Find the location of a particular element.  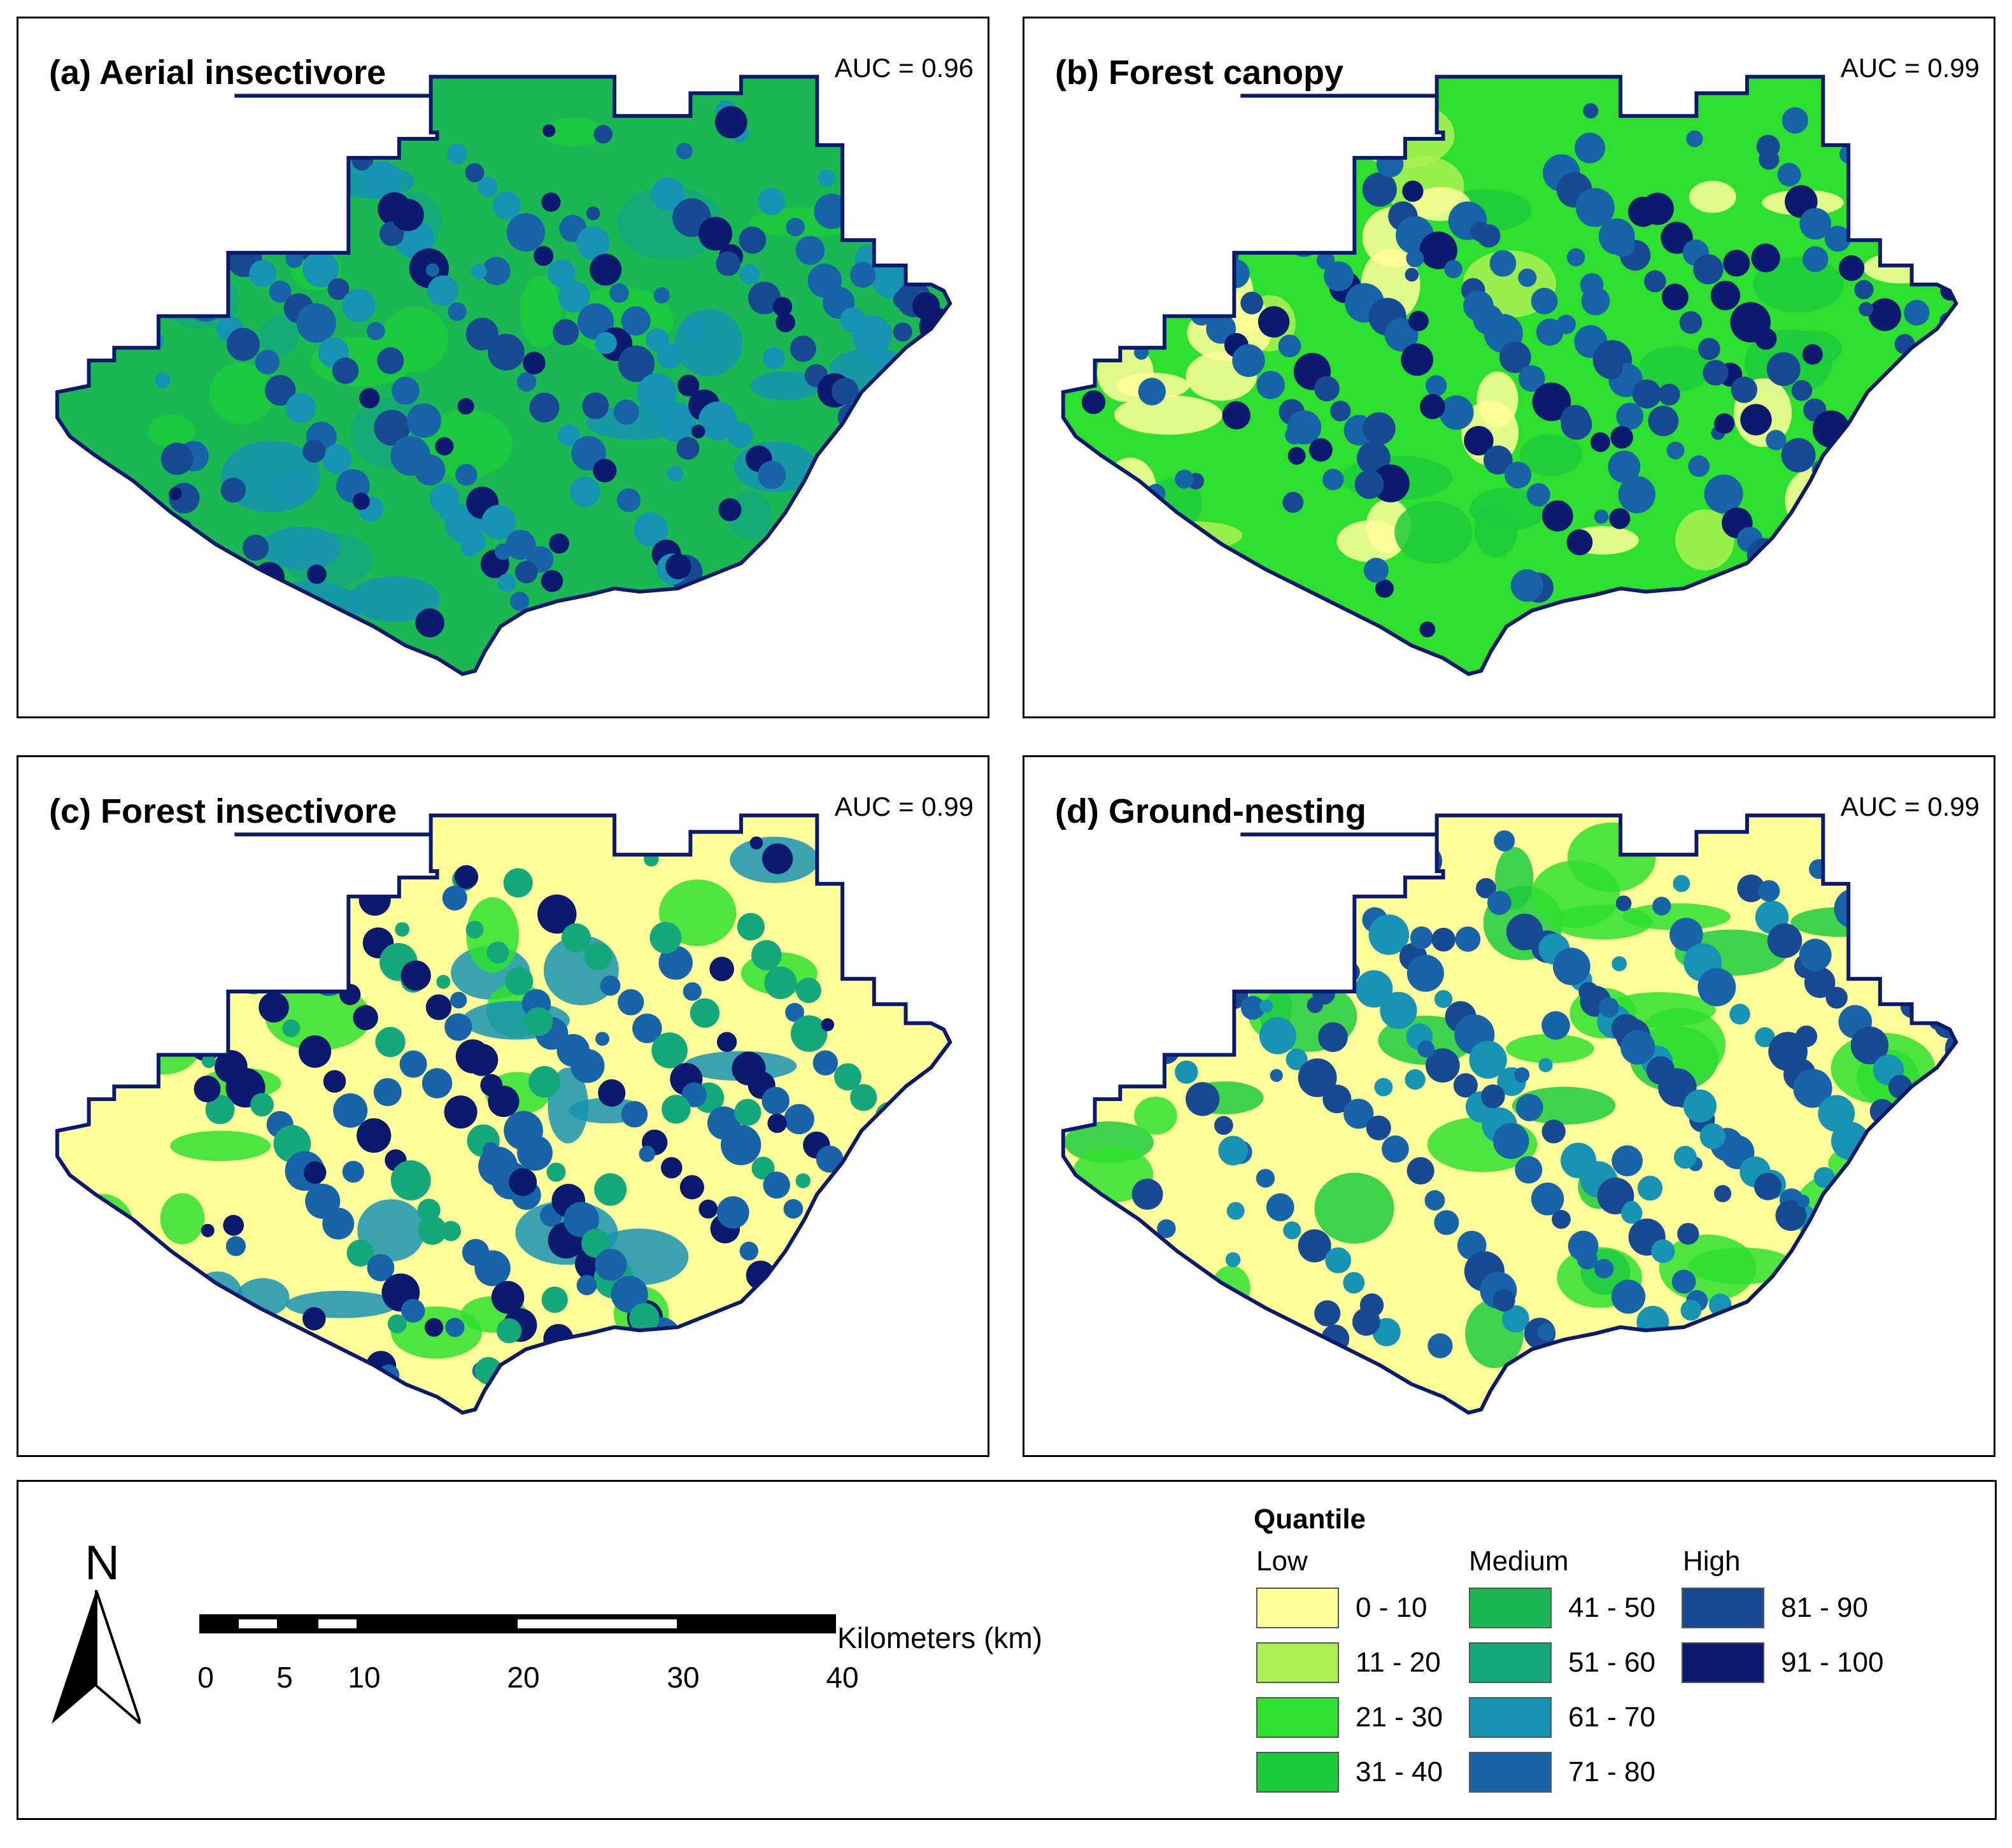

panel-title: (c) Forest insectivore is located at coordinates (223, 811).